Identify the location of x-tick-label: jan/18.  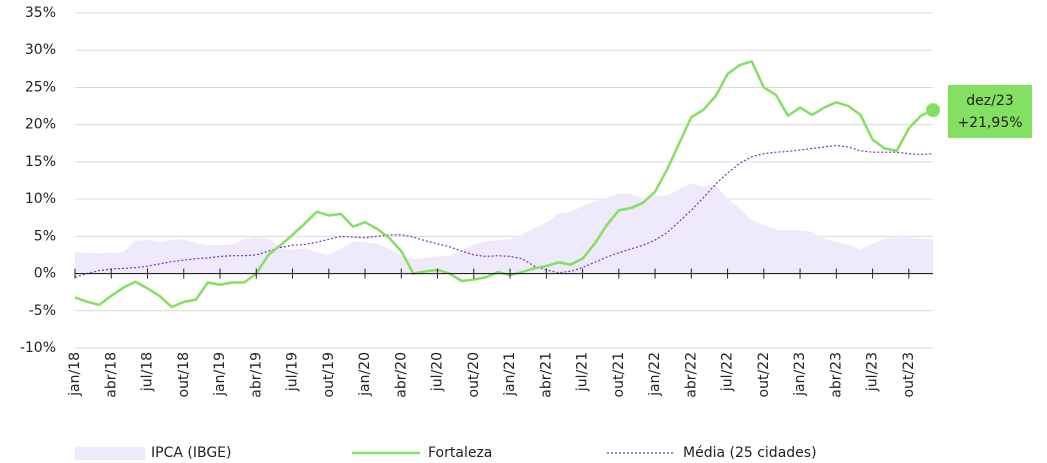
(75, 374).